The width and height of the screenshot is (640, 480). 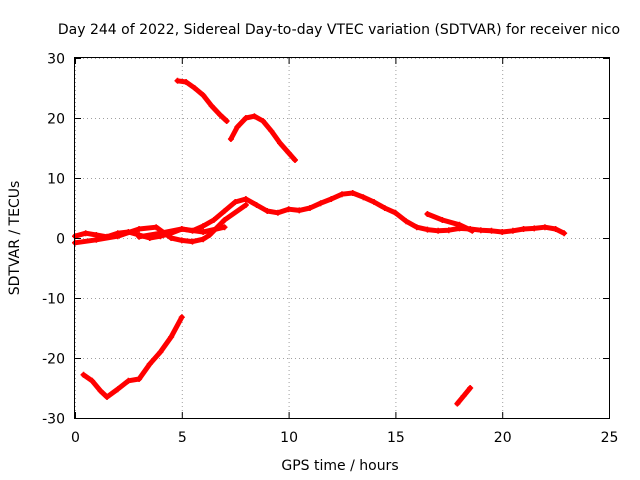 I want to click on x-tick-label: 5, so click(x=182, y=438).